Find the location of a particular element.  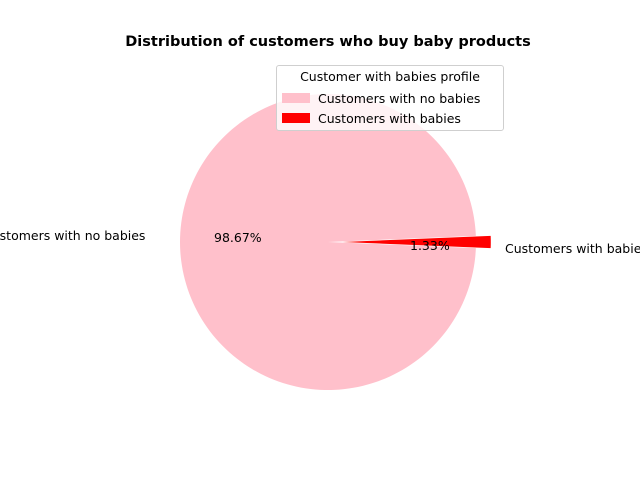

legend-entry-babies: Customers with babies is located at coordinates (371, 118).